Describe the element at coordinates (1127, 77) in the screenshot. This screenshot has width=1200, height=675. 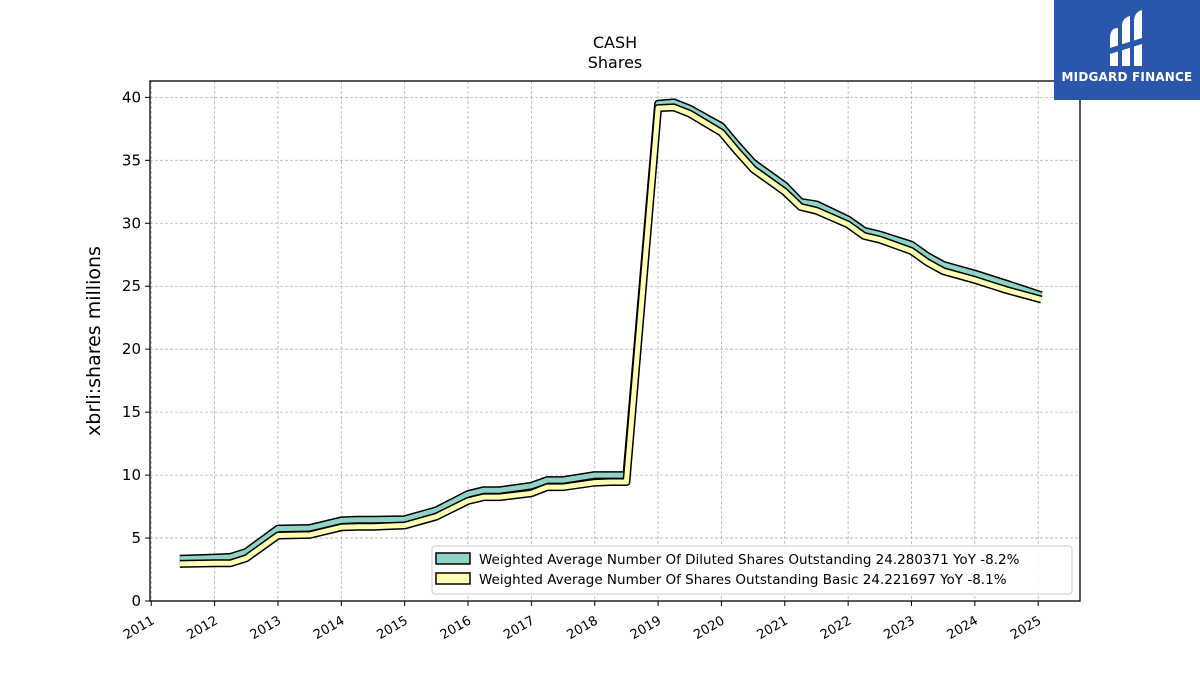
I see `logo-text: MIDGARD FINANCE` at that location.